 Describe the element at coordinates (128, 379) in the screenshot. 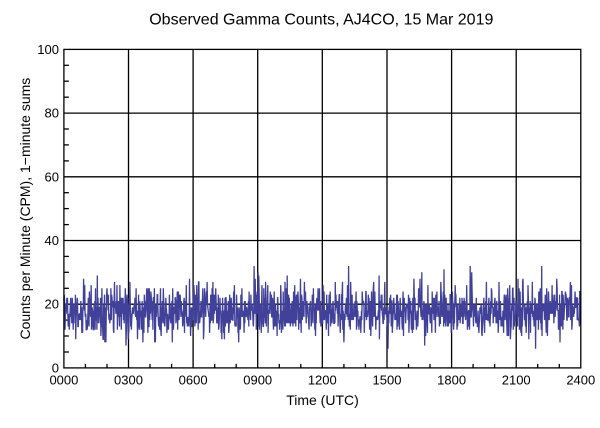

I see `svg-text: 0300` at that location.